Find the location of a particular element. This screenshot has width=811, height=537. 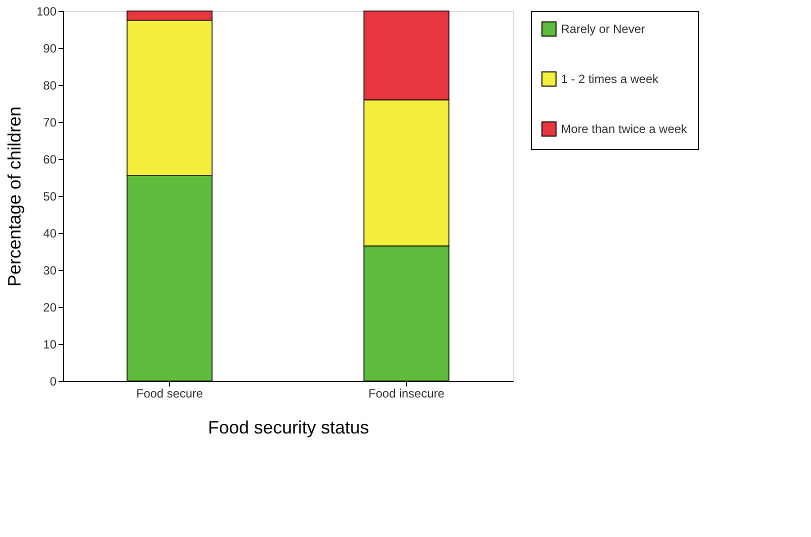

y-tick-label: 70 is located at coordinates (50, 123).